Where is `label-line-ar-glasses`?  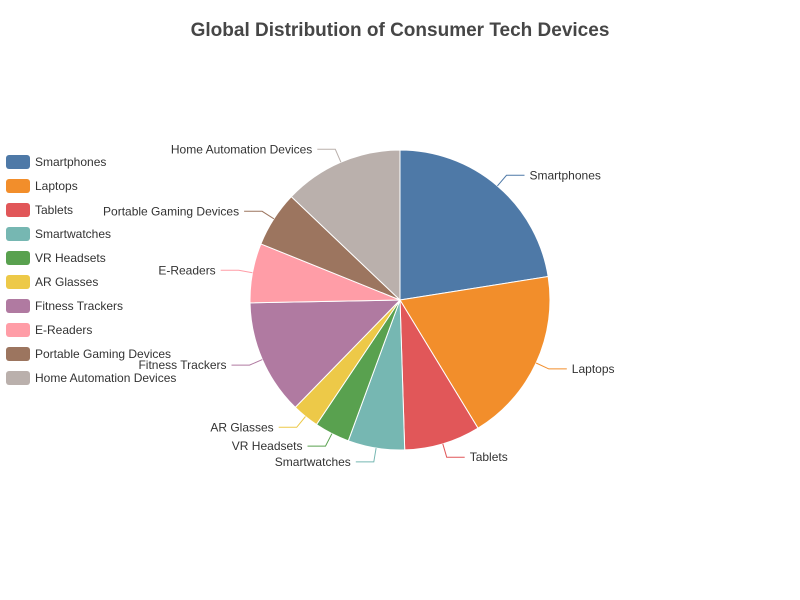 label-line-ar-glasses is located at coordinates (292, 422).